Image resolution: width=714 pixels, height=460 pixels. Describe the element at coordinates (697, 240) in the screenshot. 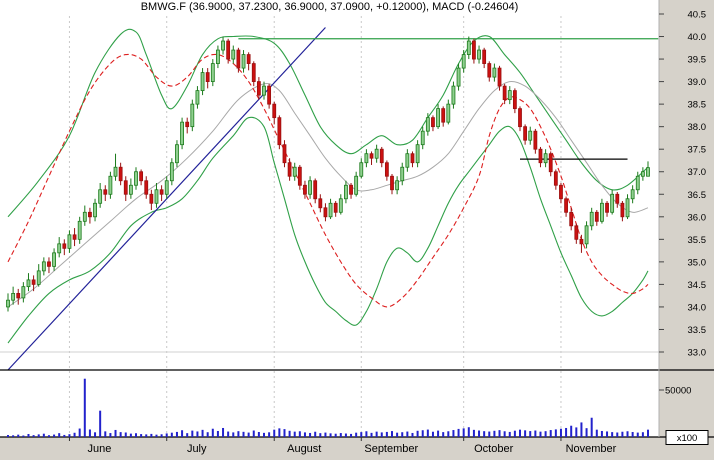

I see `price-axis-label: 35.5` at that location.